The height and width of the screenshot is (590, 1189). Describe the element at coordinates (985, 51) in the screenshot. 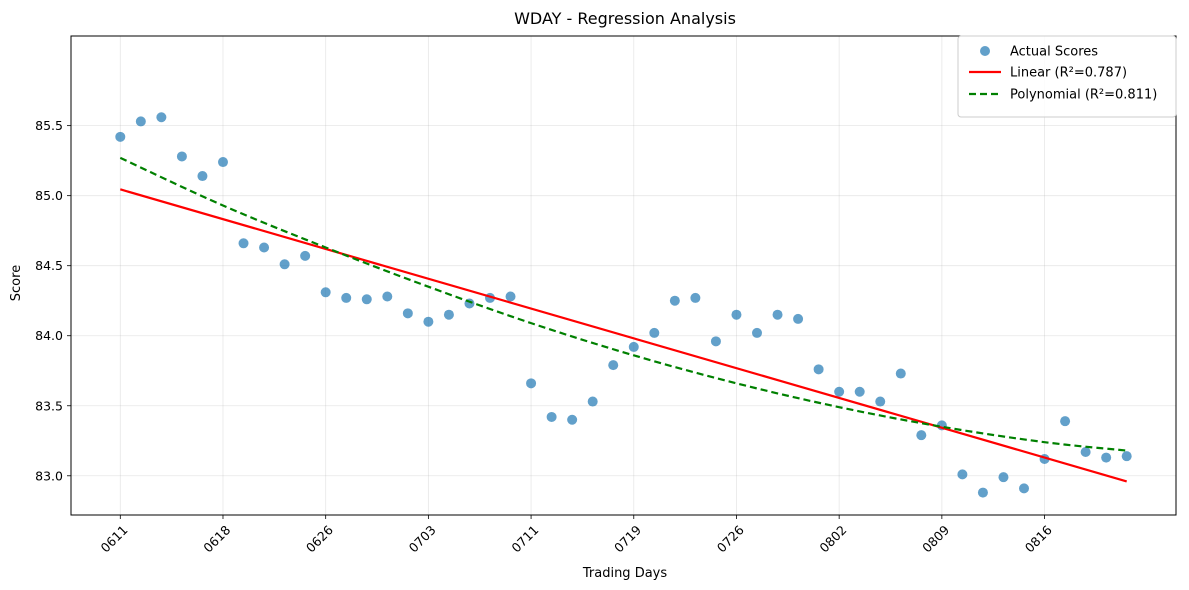

I see `legend-marker-actual` at that location.